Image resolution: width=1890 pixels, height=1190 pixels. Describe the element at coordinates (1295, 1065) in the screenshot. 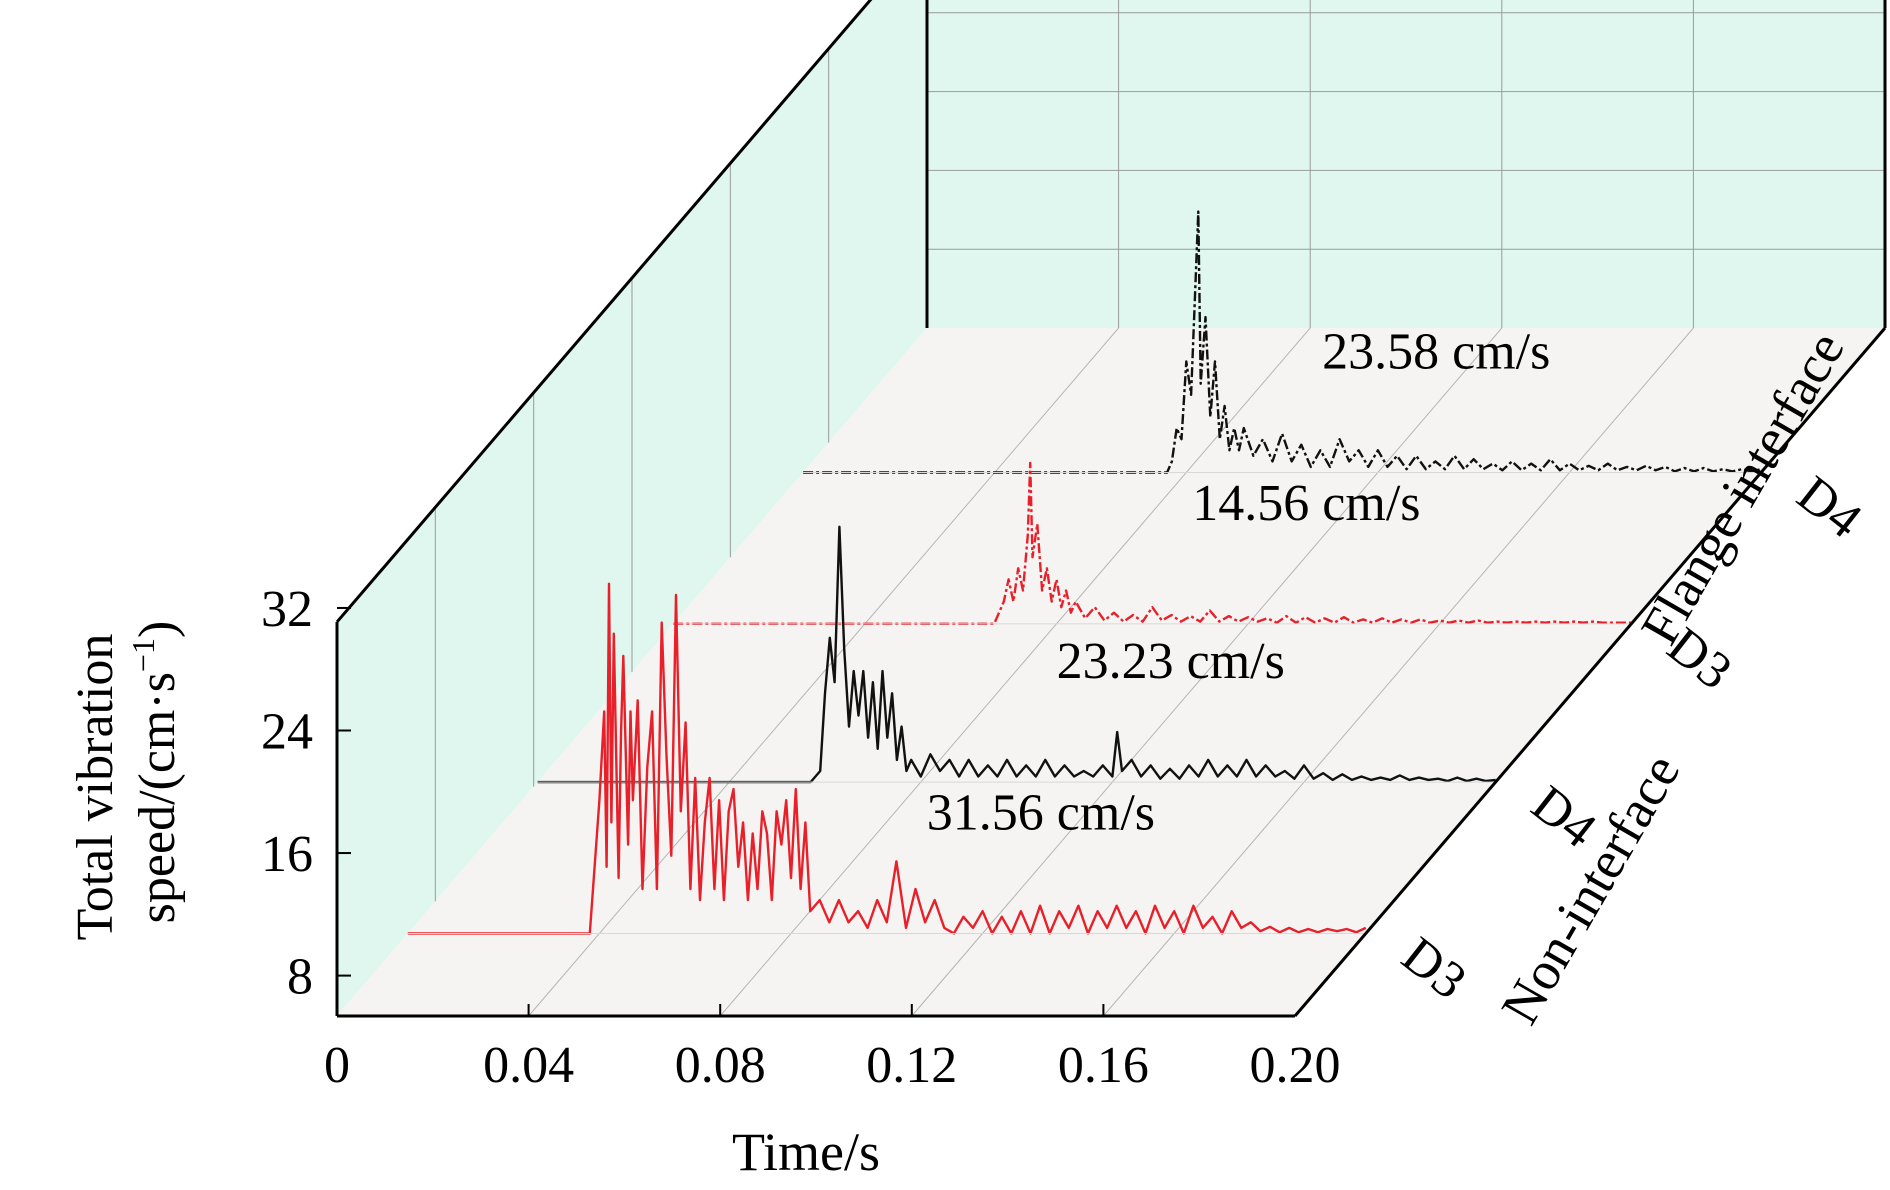

I see `x-tick-label: 0.20` at that location.